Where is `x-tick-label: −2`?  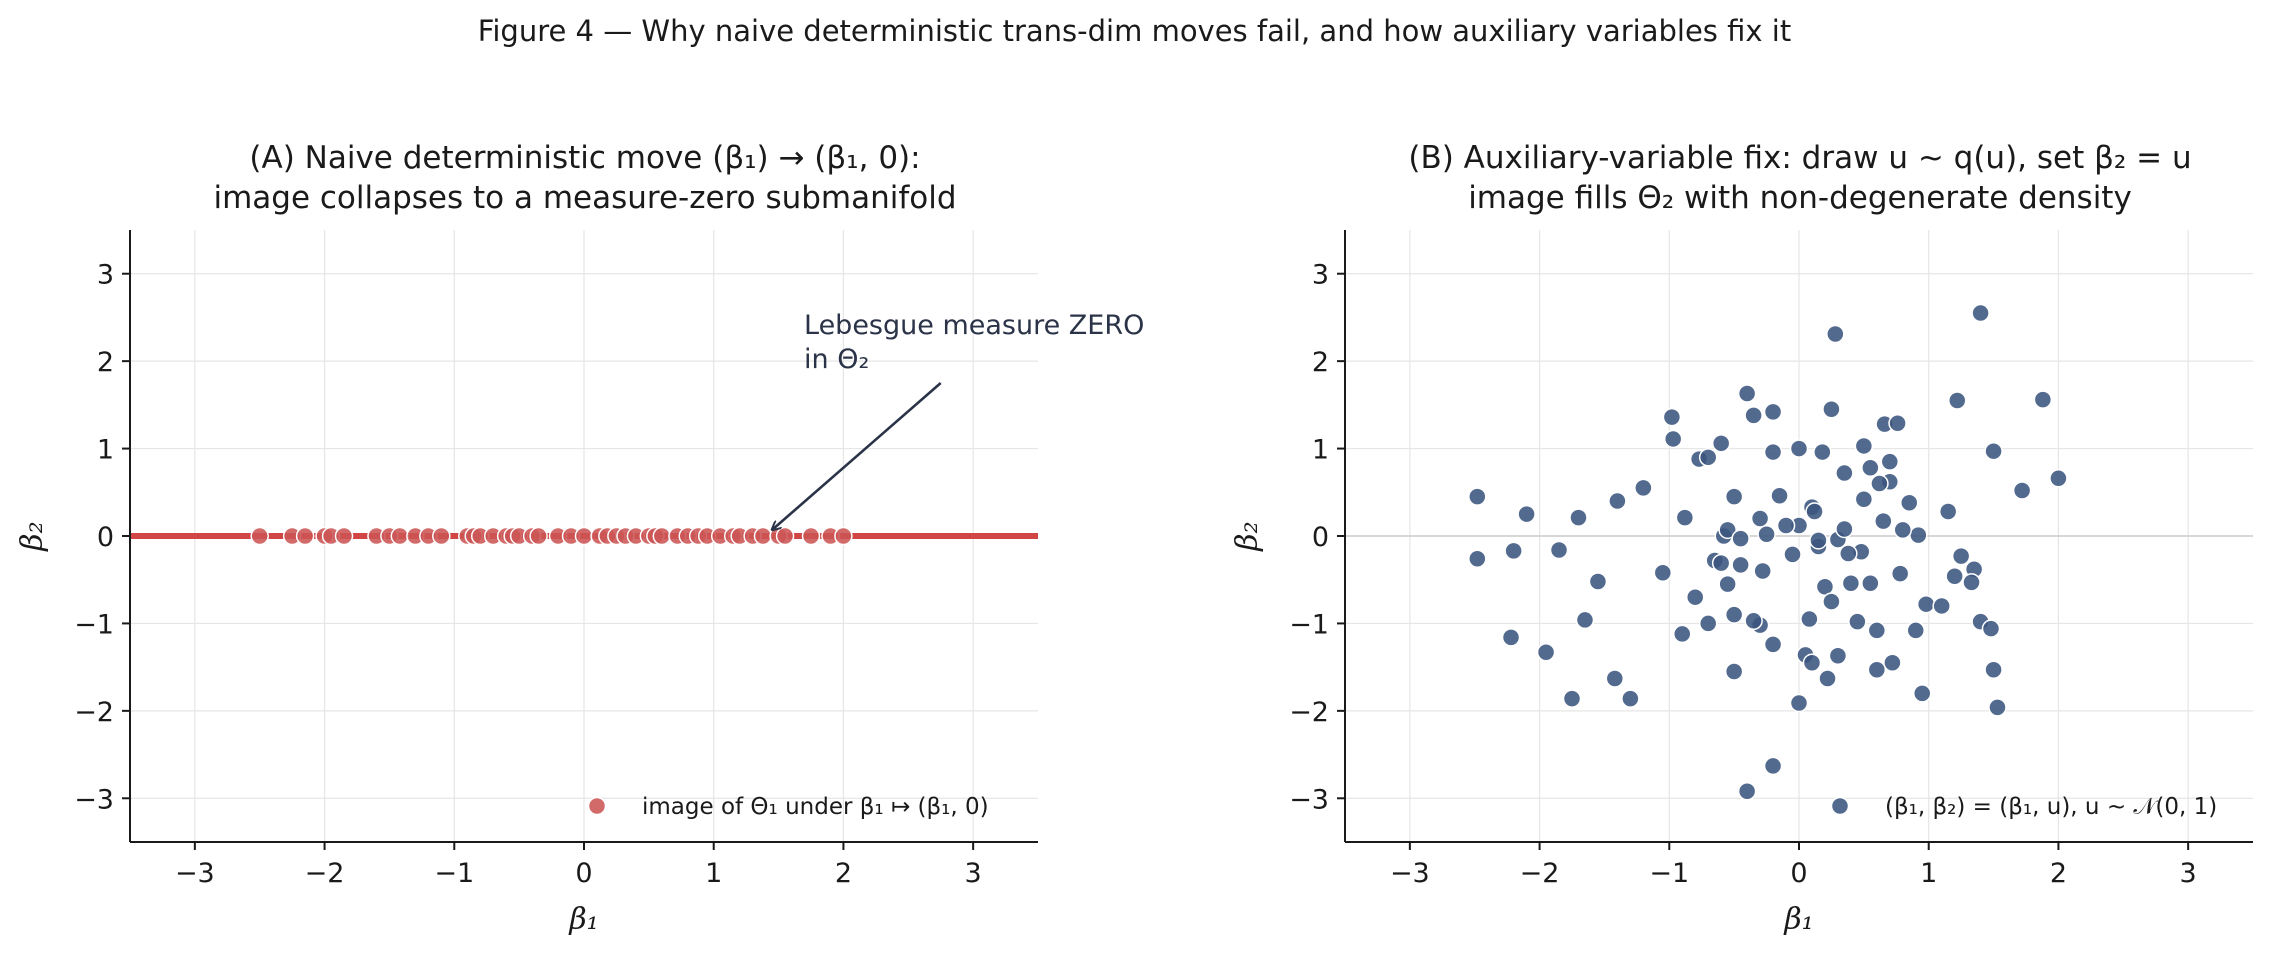 x-tick-label: −2 is located at coordinates (1540, 873).